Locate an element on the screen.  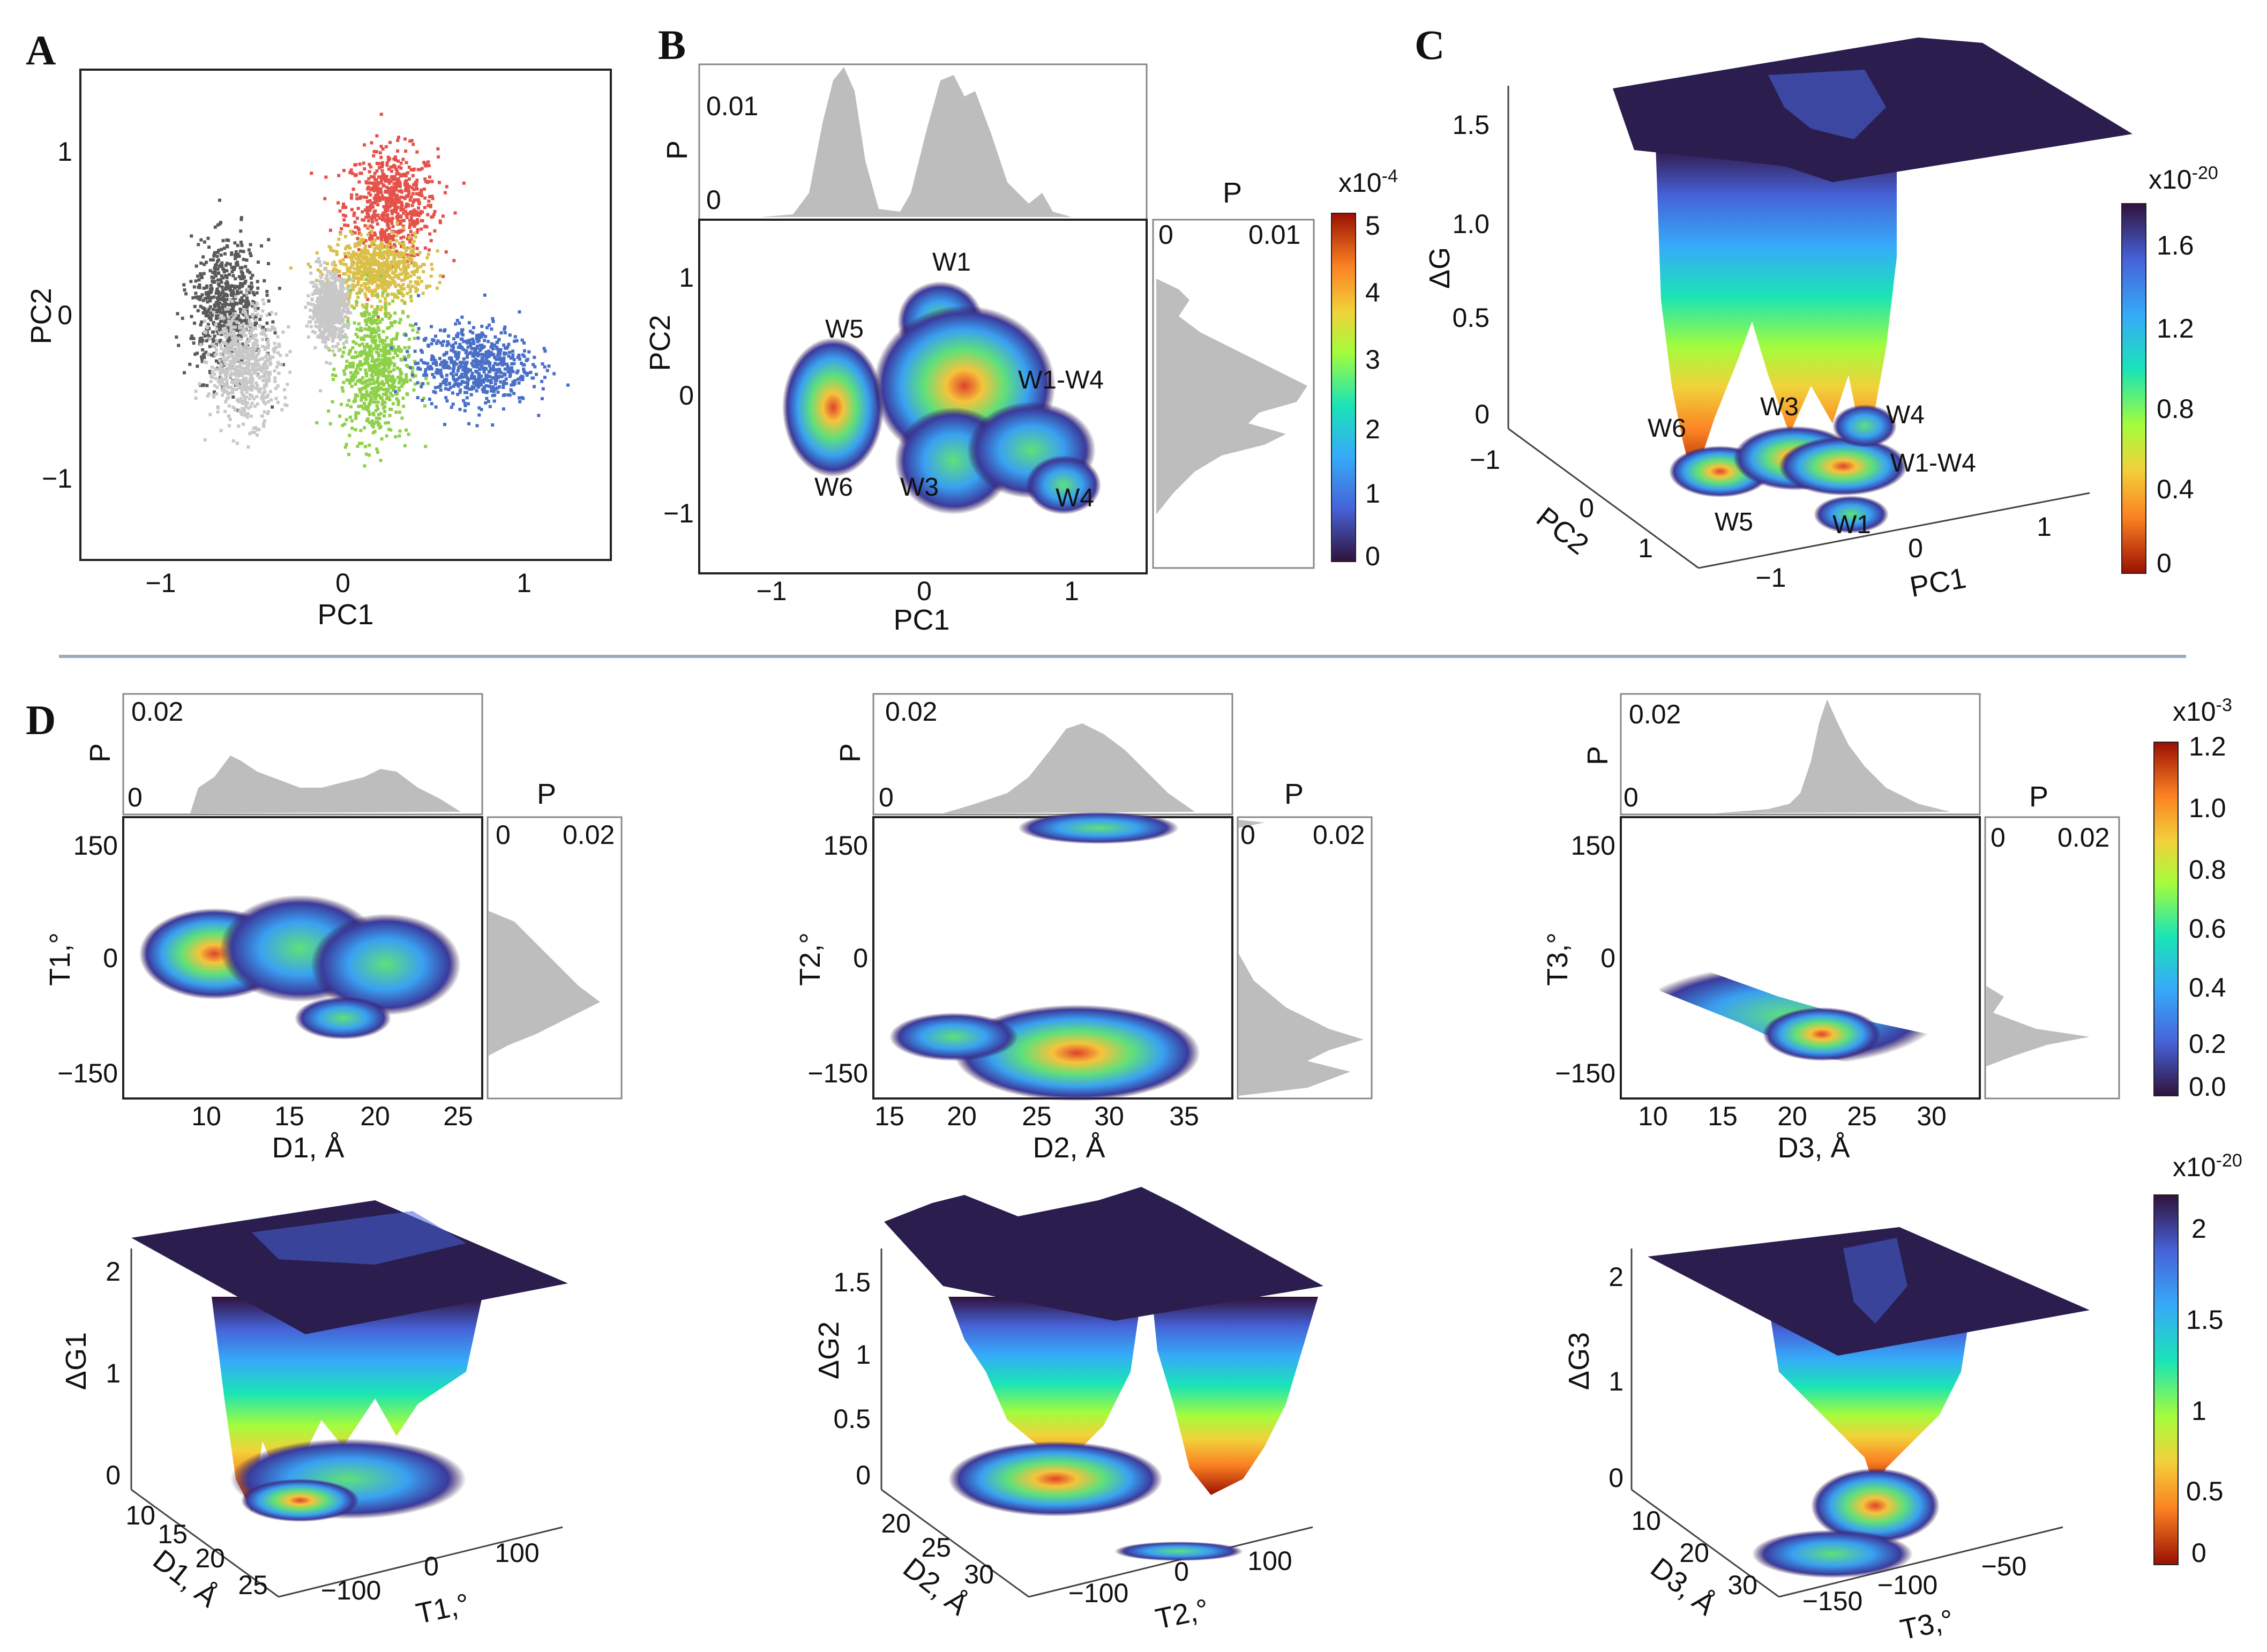
panel-d2-ytick: 0 is located at coordinates (860, 958).